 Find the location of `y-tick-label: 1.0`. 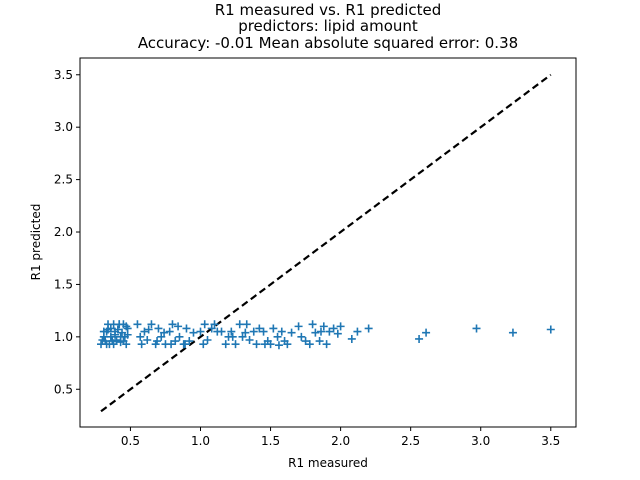

y-tick-label: 1.0 is located at coordinates (63, 337).